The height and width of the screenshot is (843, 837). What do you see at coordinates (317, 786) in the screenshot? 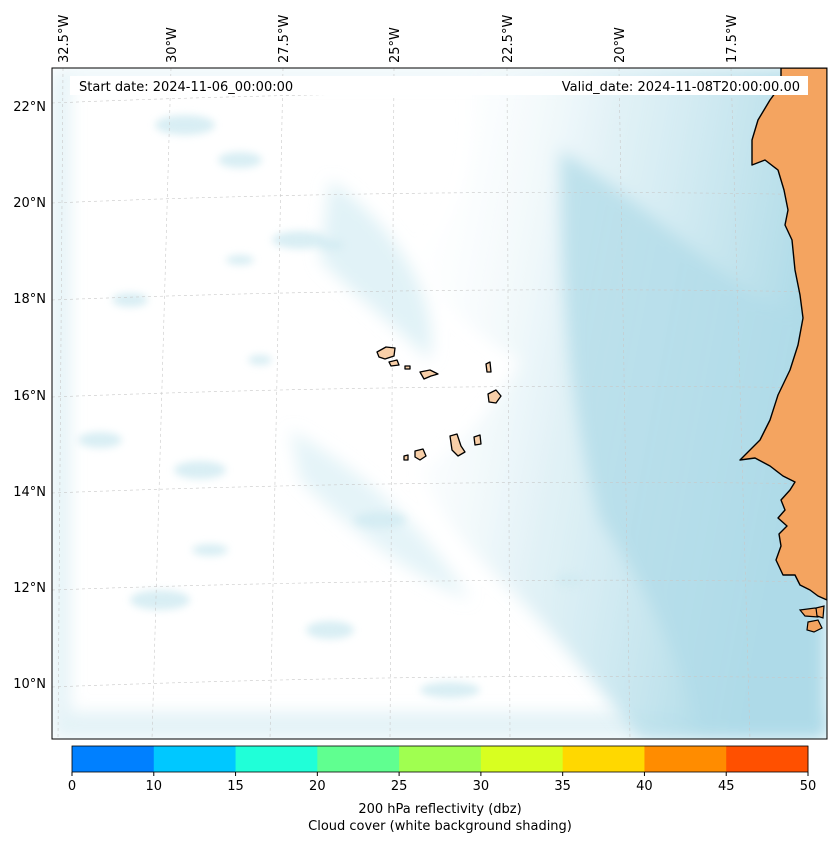
I see `colorbar-tick-label: 20` at bounding box center [317, 786].